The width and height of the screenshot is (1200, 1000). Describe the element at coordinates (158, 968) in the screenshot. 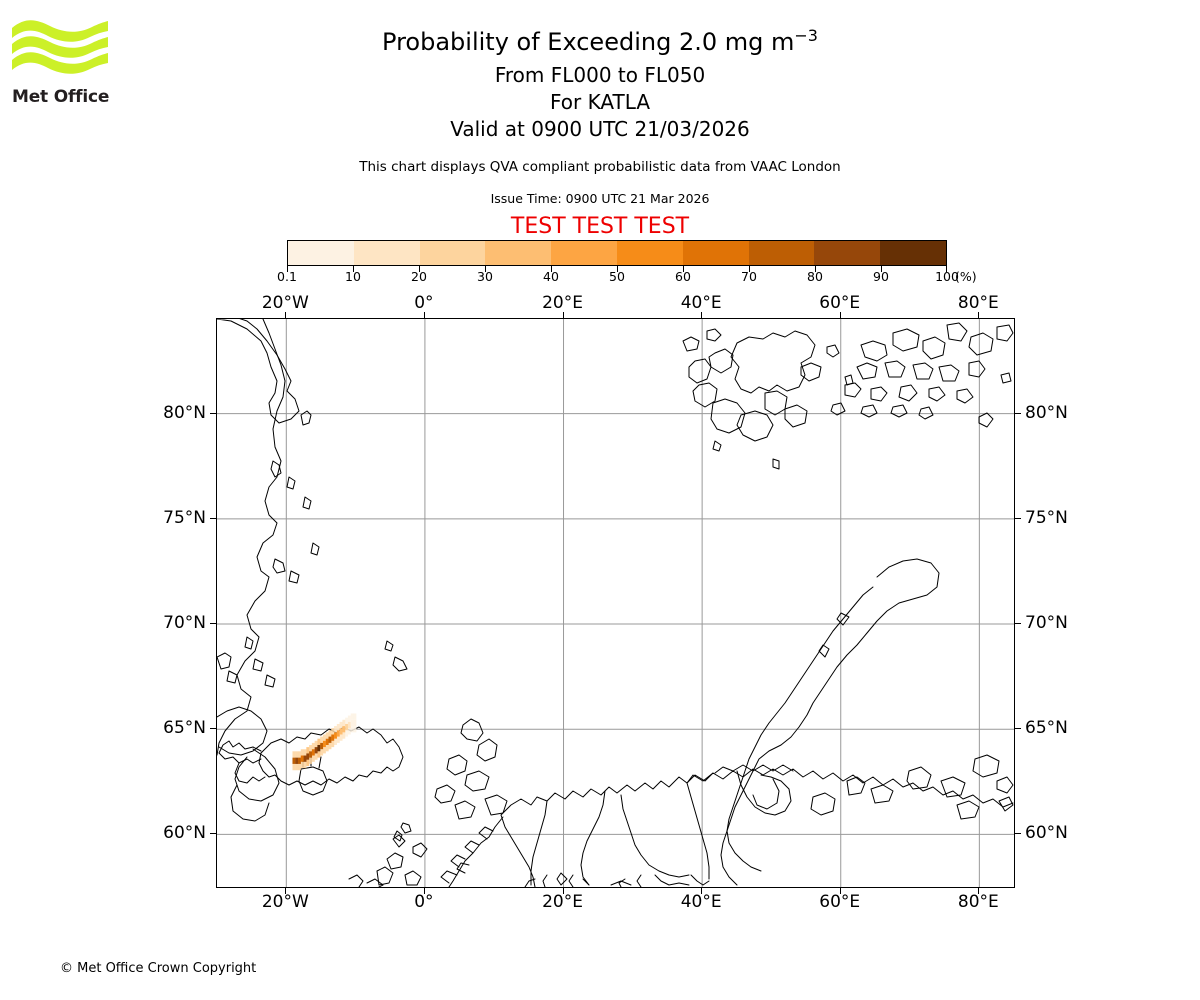

I see `copyright-footer: © Met Office Crown Copyright` at that location.